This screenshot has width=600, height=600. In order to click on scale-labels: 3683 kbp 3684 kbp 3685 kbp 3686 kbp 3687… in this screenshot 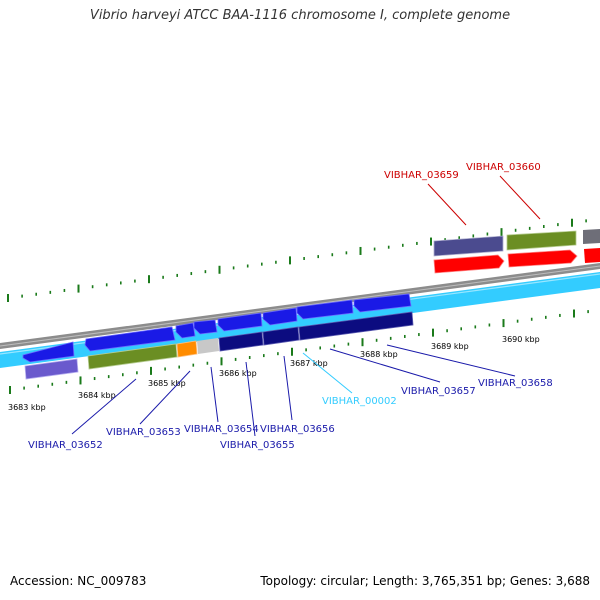, I will do `click(274, 373)`.